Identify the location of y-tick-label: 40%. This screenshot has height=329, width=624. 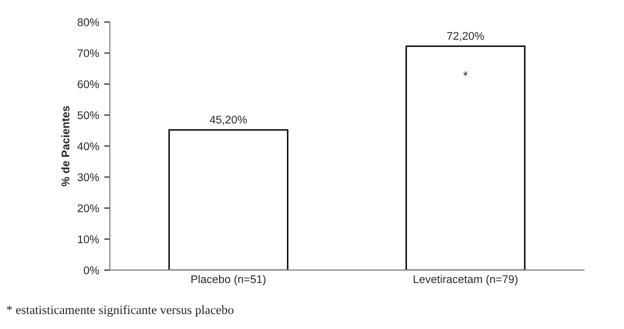
(88, 146).